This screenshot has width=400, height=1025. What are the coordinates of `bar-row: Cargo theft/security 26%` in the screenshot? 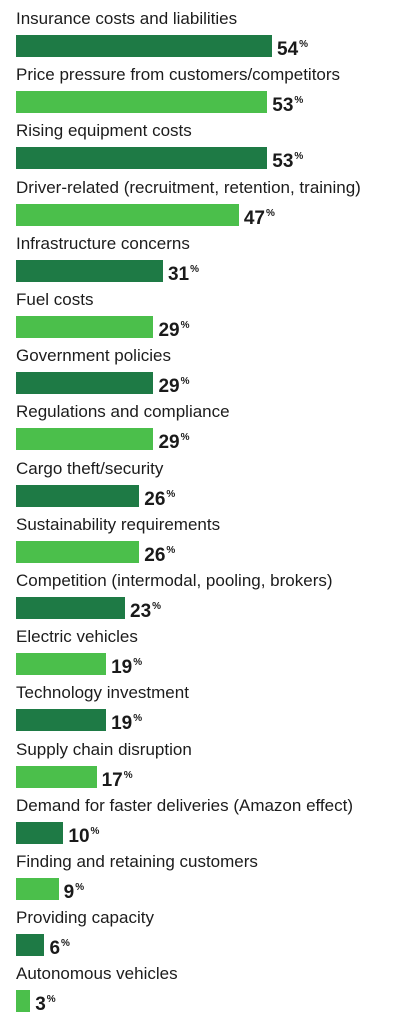 It's located at (200, 487).